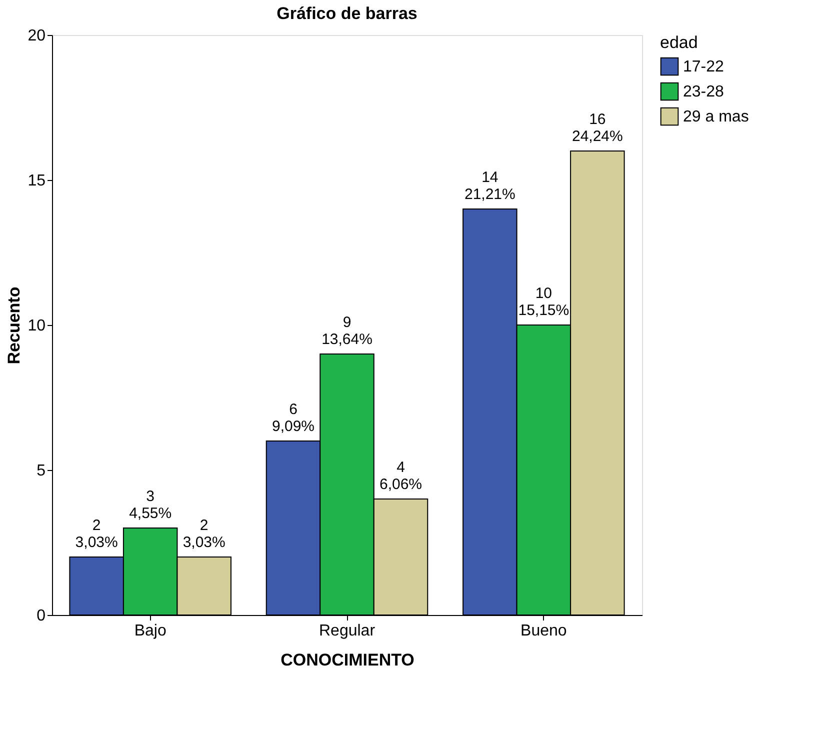  What do you see at coordinates (543, 631) in the screenshot?
I see `x-tick-label: Bueno` at bounding box center [543, 631].